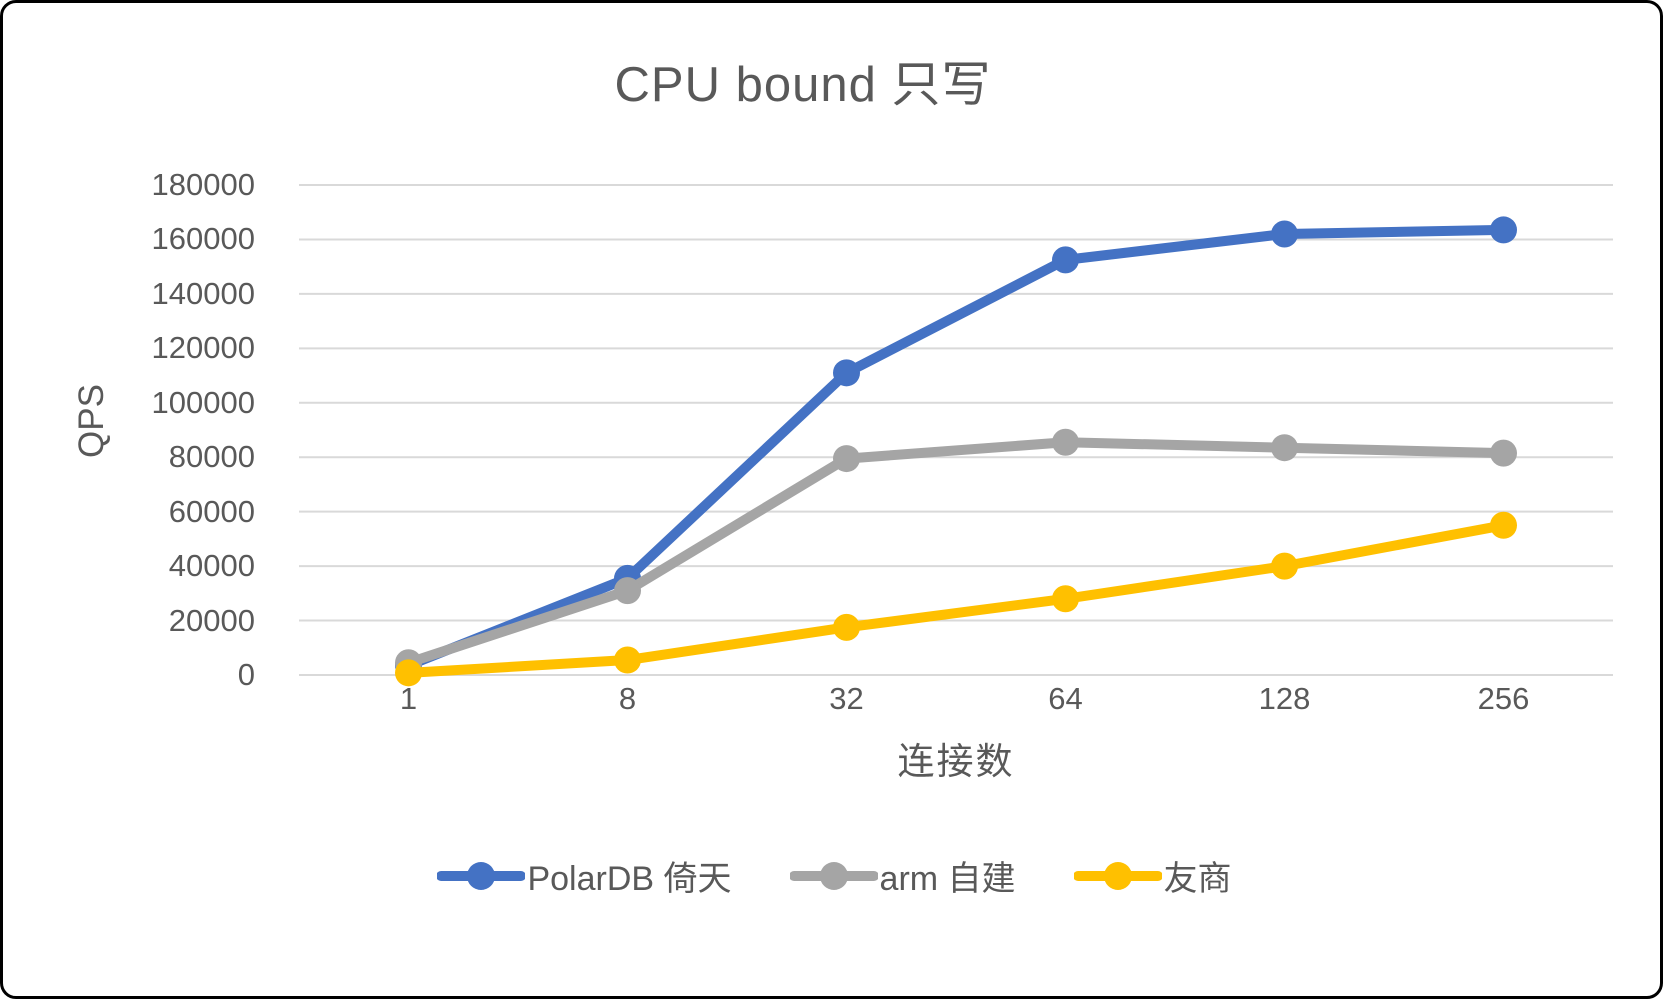 The width and height of the screenshot is (1663, 999). Describe the element at coordinates (408, 698) in the screenshot. I see `x-tick-label: 1` at that location.